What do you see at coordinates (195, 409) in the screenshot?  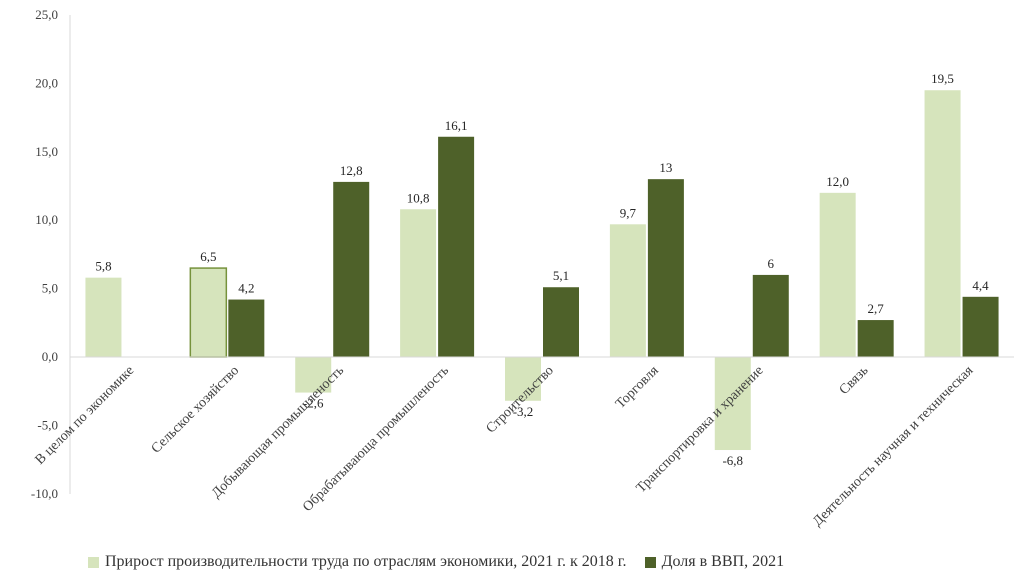 I see `x-category-label: Сельское хозяйство` at bounding box center [195, 409].